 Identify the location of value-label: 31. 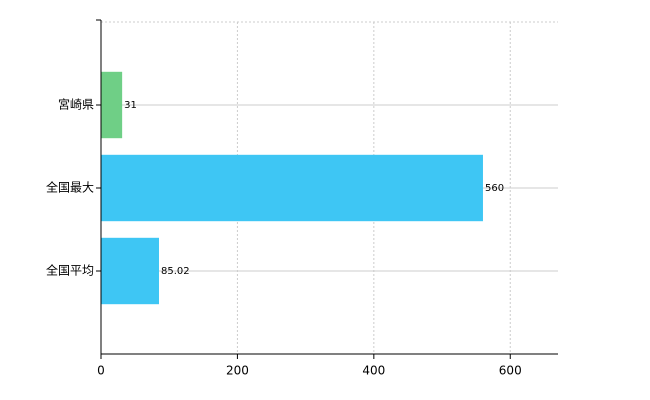
(130, 105).